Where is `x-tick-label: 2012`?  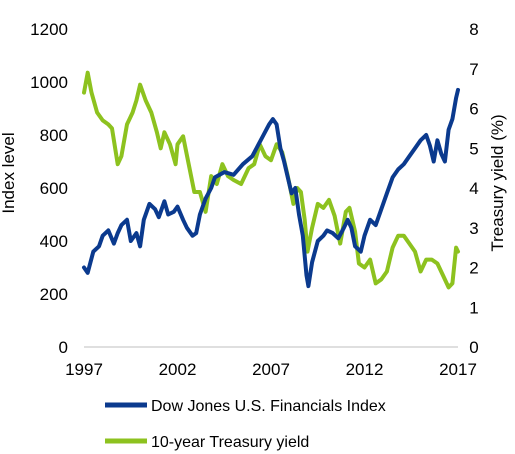 x-tick-label: 2012 is located at coordinates (365, 369).